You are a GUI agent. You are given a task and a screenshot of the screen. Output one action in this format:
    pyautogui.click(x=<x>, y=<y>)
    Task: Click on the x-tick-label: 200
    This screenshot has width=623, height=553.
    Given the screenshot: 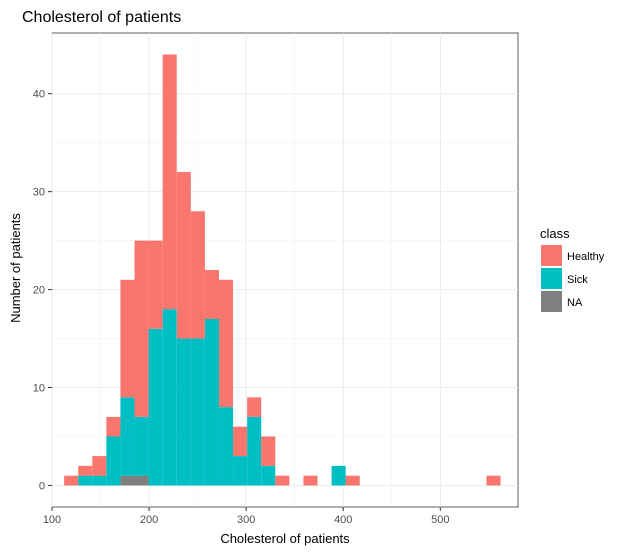 What is the action you would take?
    pyautogui.click(x=149, y=520)
    